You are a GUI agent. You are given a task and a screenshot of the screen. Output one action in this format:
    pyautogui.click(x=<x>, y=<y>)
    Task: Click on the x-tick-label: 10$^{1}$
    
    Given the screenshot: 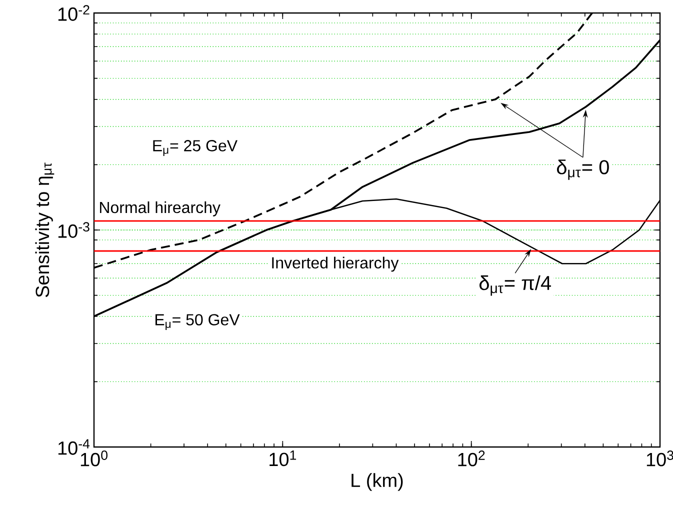 What is the action you would take?
    pyautogui.click(x=283, y=458)
    